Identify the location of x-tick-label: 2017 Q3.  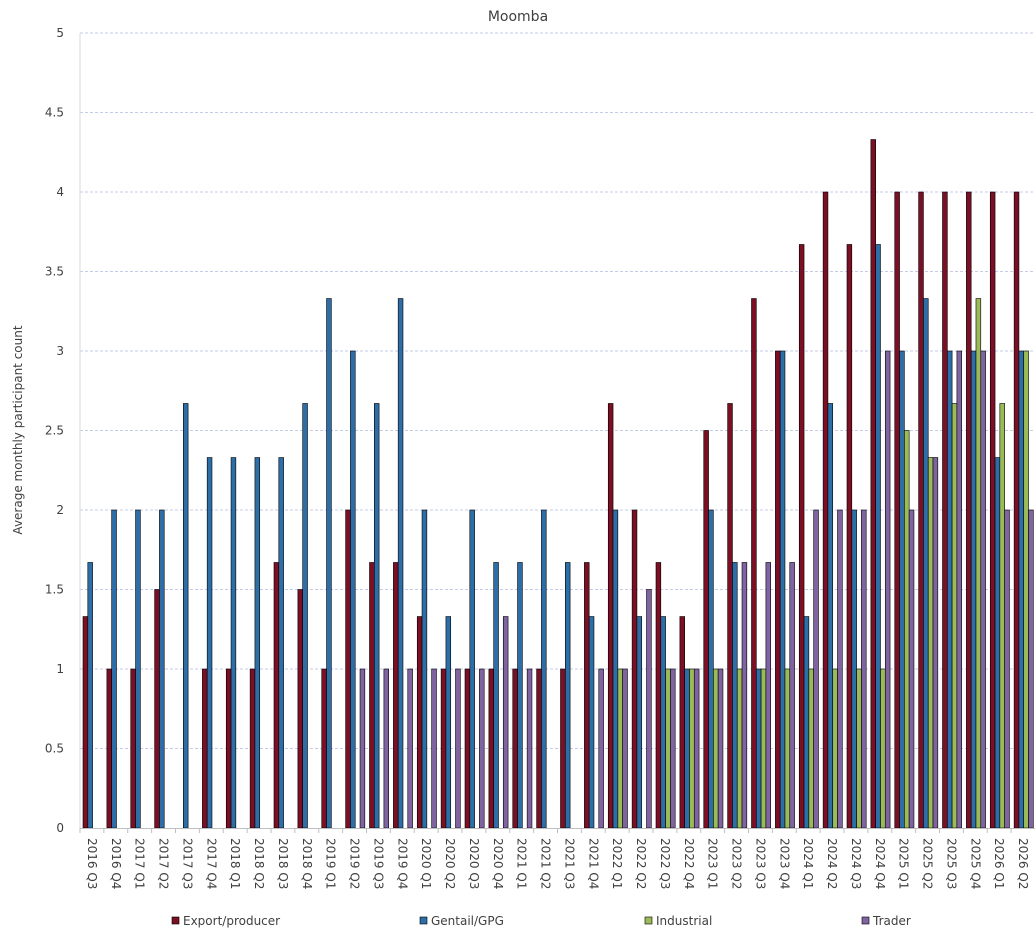
(187, 863).